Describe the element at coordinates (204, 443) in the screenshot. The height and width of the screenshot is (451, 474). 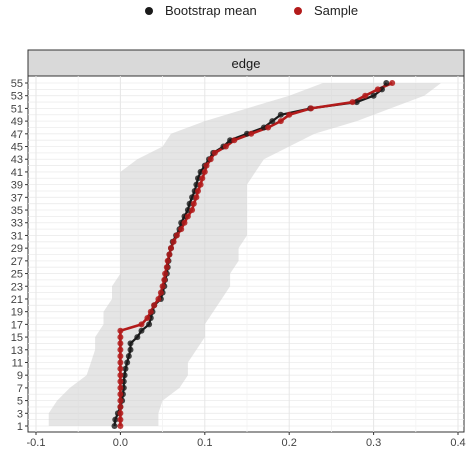
I see `x-tick-label: 0.1` at that location.